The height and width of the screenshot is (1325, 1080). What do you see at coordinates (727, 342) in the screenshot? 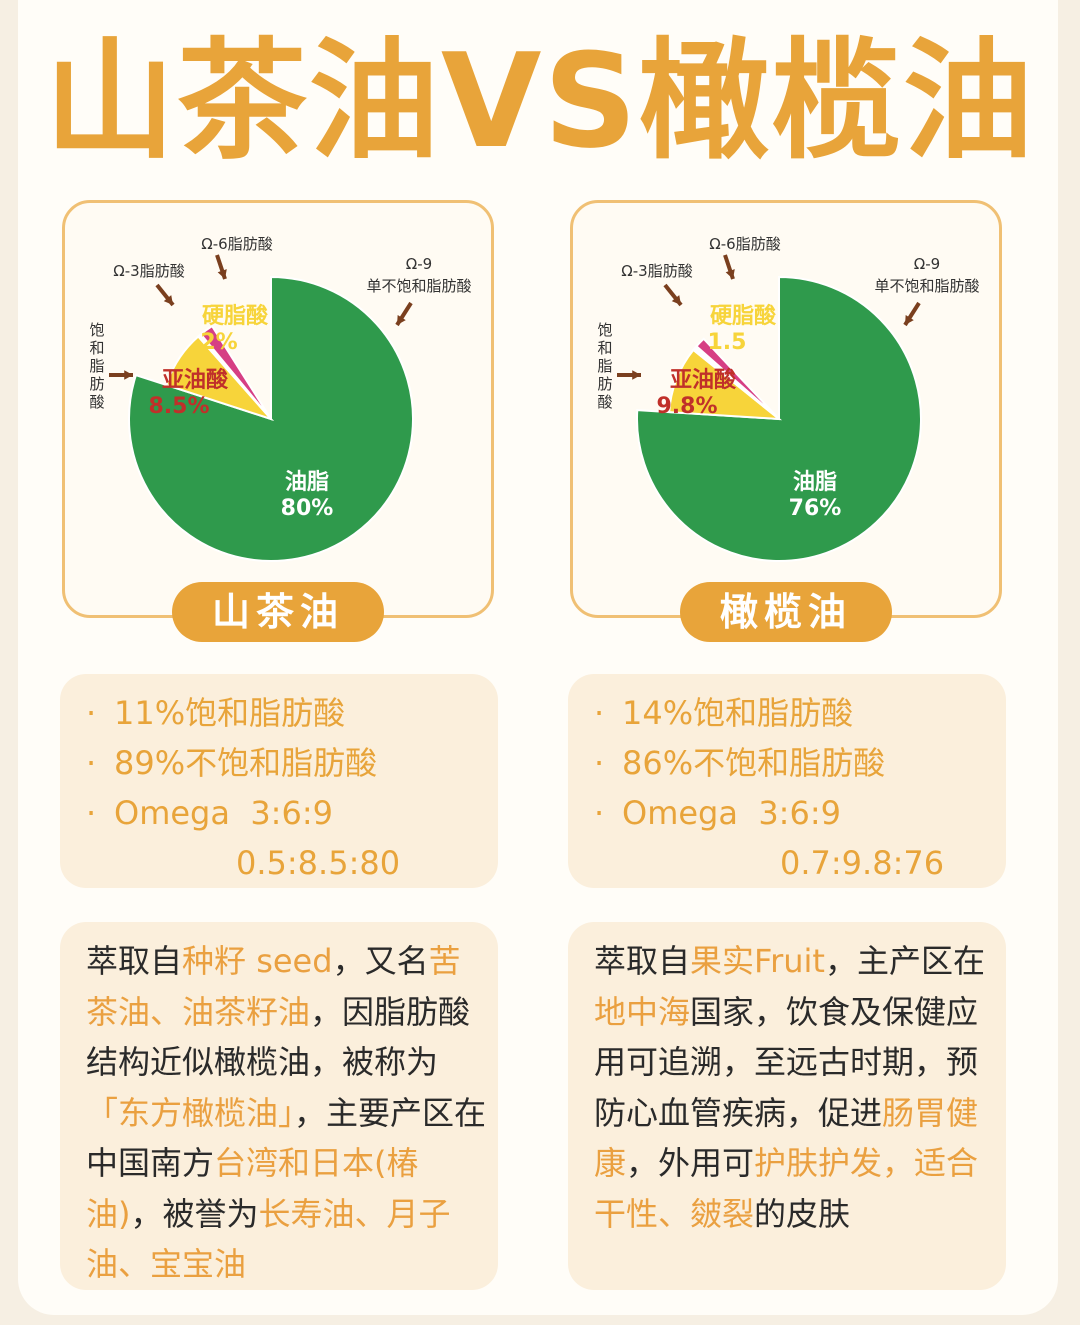
I see `slice-value-stearic: 1.5` at bounding box center [727, 342].